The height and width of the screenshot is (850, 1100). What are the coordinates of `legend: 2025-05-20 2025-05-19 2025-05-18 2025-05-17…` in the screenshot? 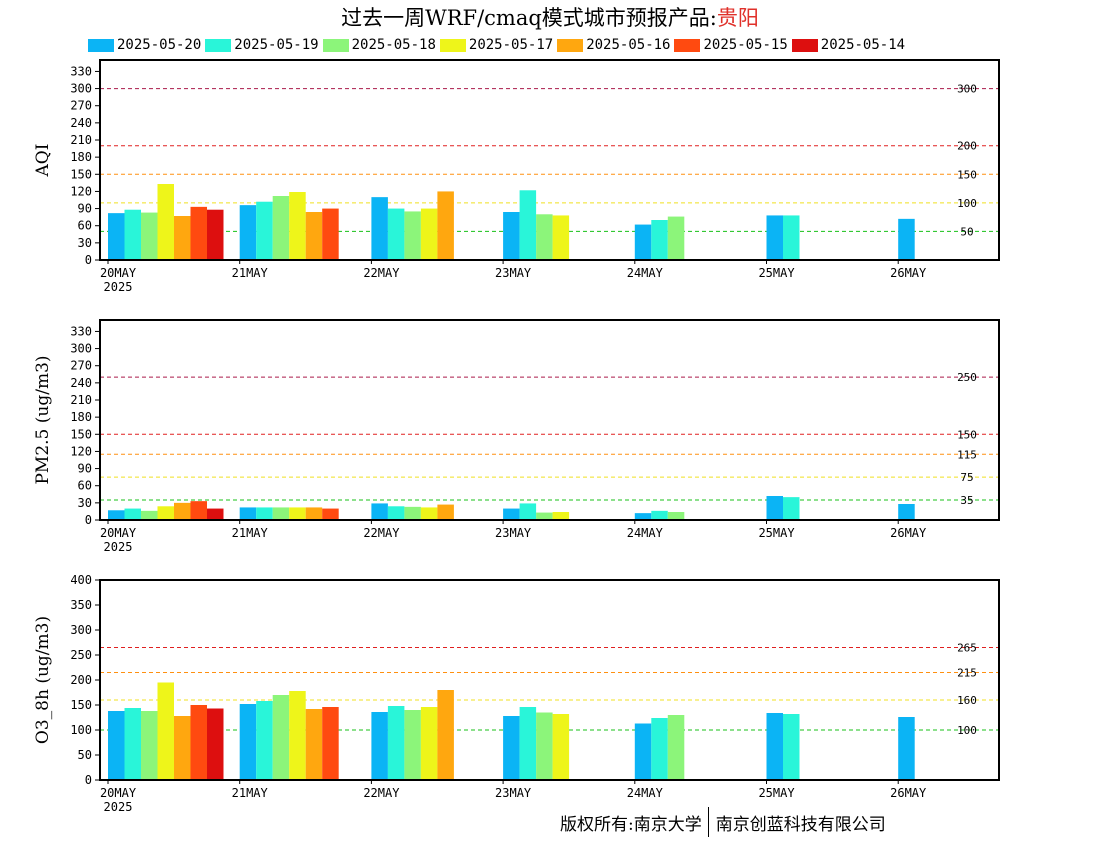 It's located at (498, 45).